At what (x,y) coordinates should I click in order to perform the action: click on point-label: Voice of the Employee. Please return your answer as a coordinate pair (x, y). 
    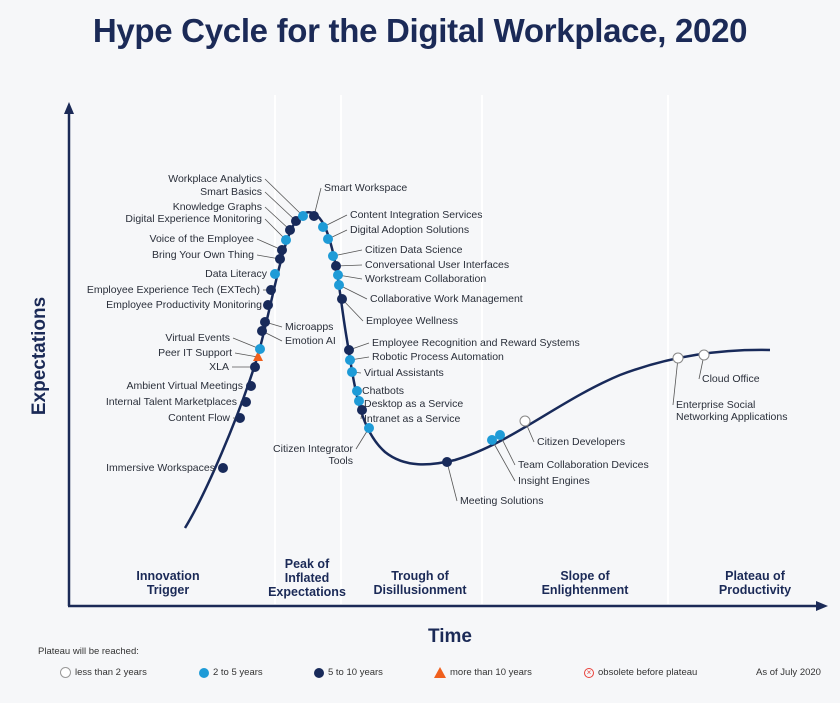
    Looking at the image, I should click on (202, 239).